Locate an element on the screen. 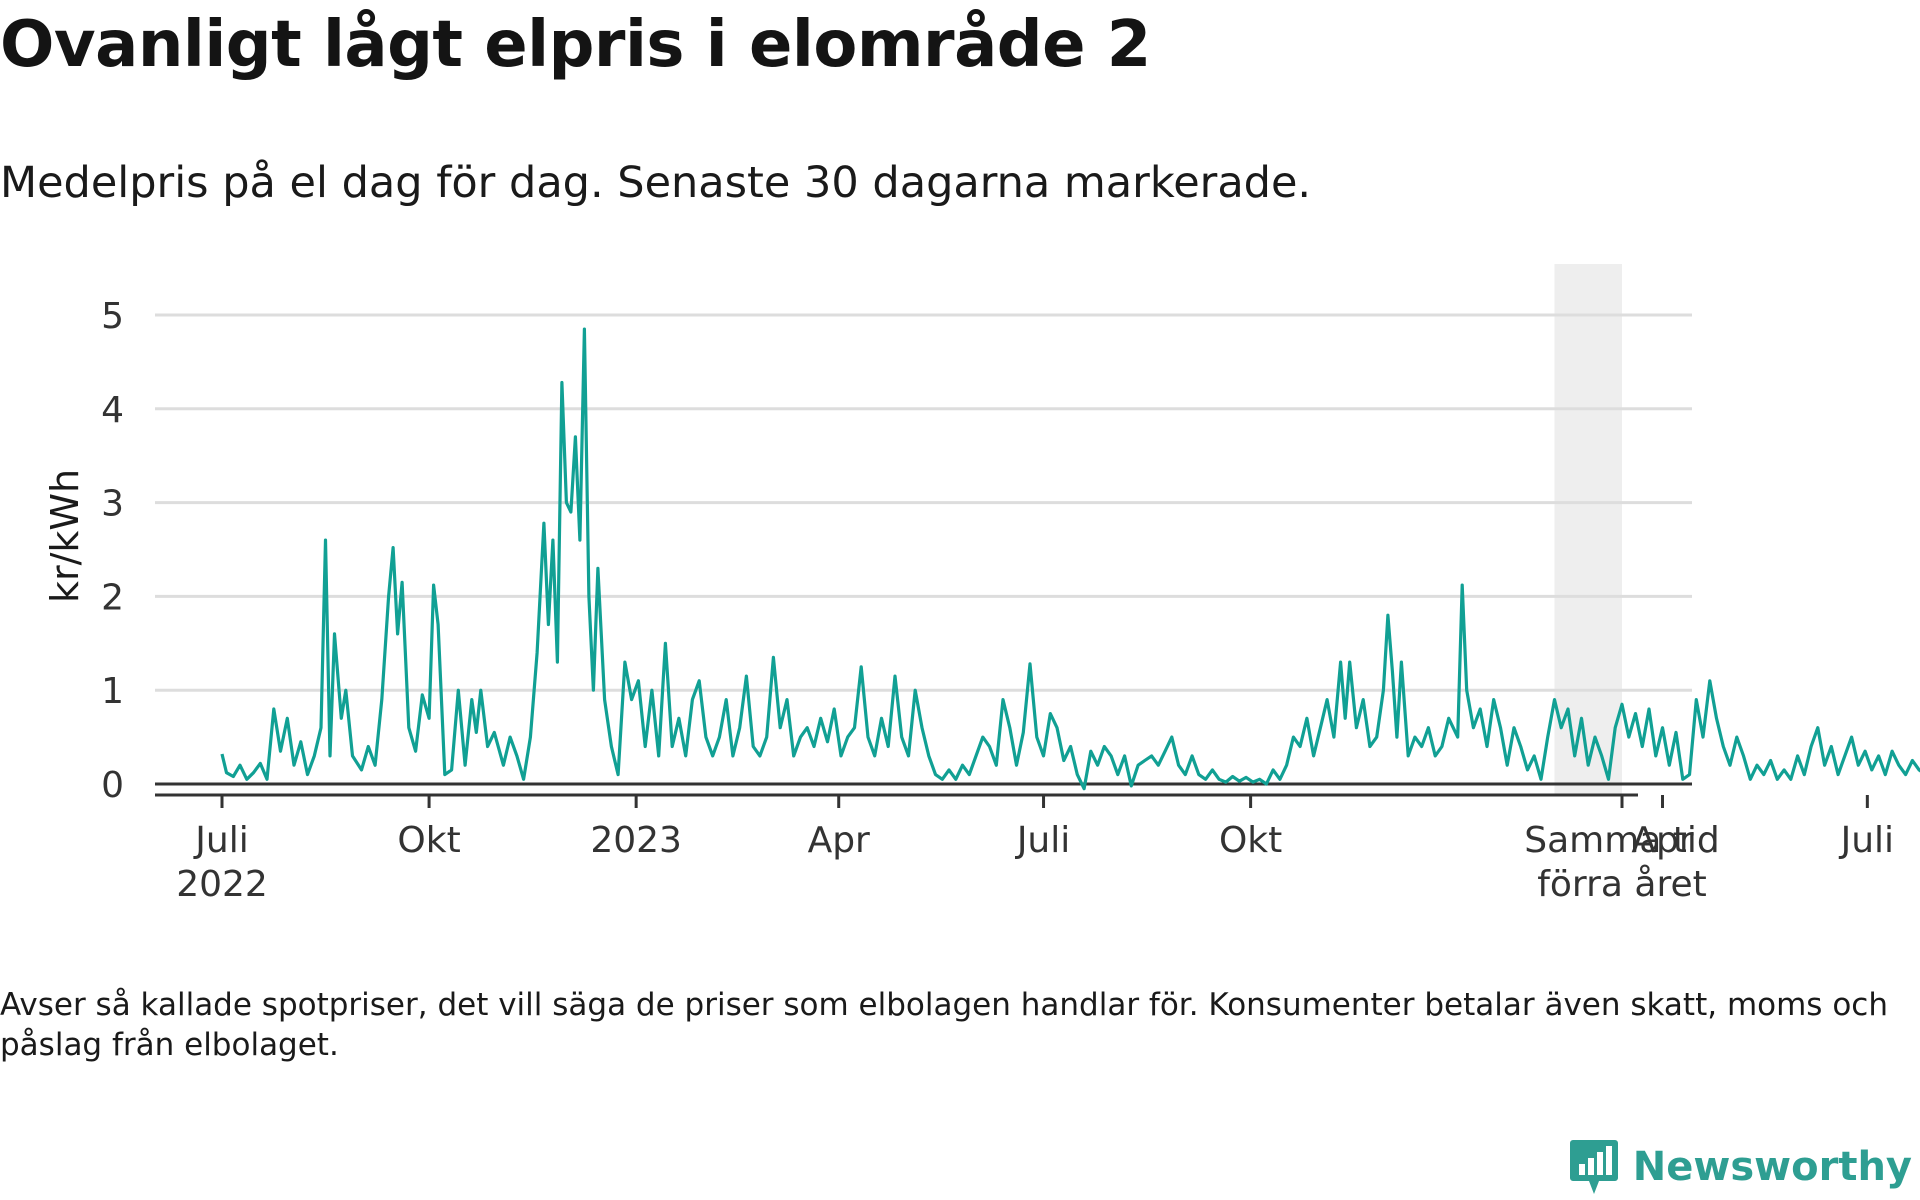 The width and height of the screenshot is (1920, 1200). x-axis is located at coordinates (1012, 800).